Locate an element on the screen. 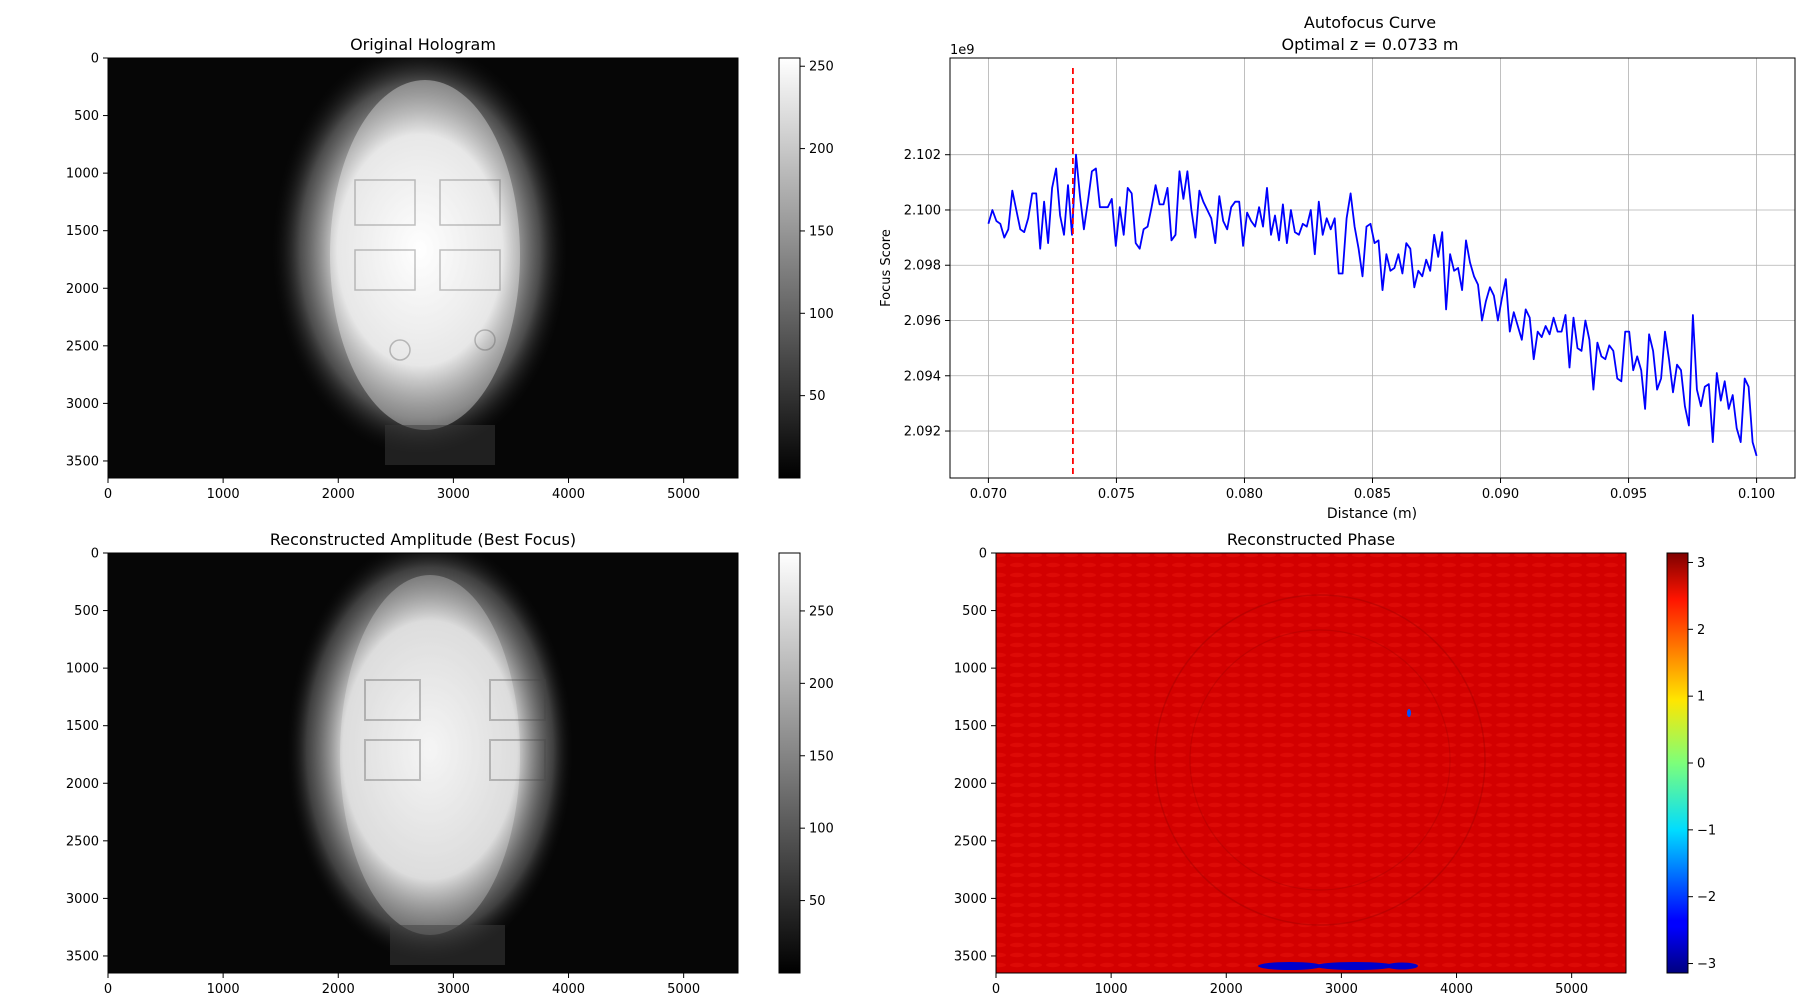 The height and width of the screenshot is (1000, 1800). phase-title: Reconstructed Phase is located at coordinates (1311, 539).